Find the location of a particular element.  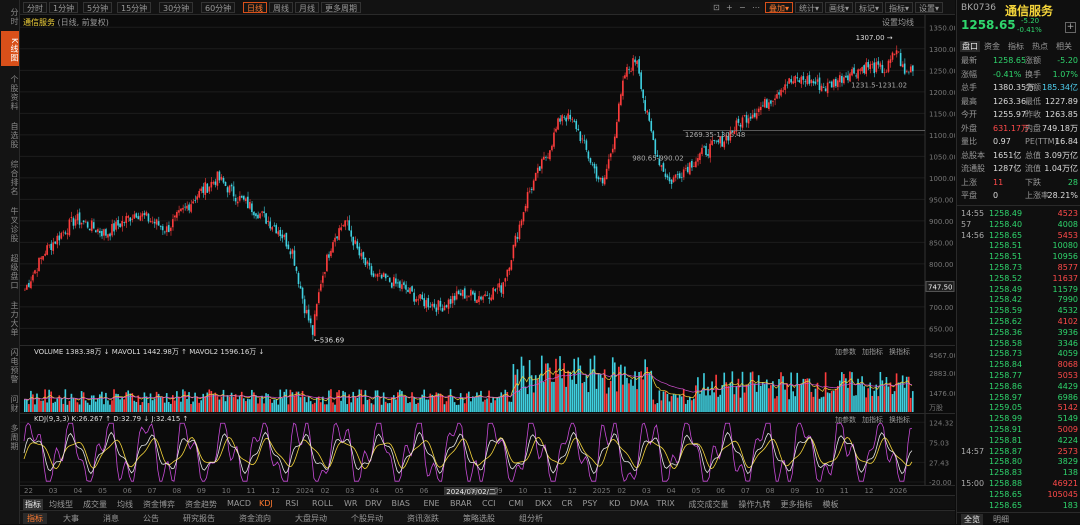

period-tab-2: 5分钟 is located at coordinates (98, 7).